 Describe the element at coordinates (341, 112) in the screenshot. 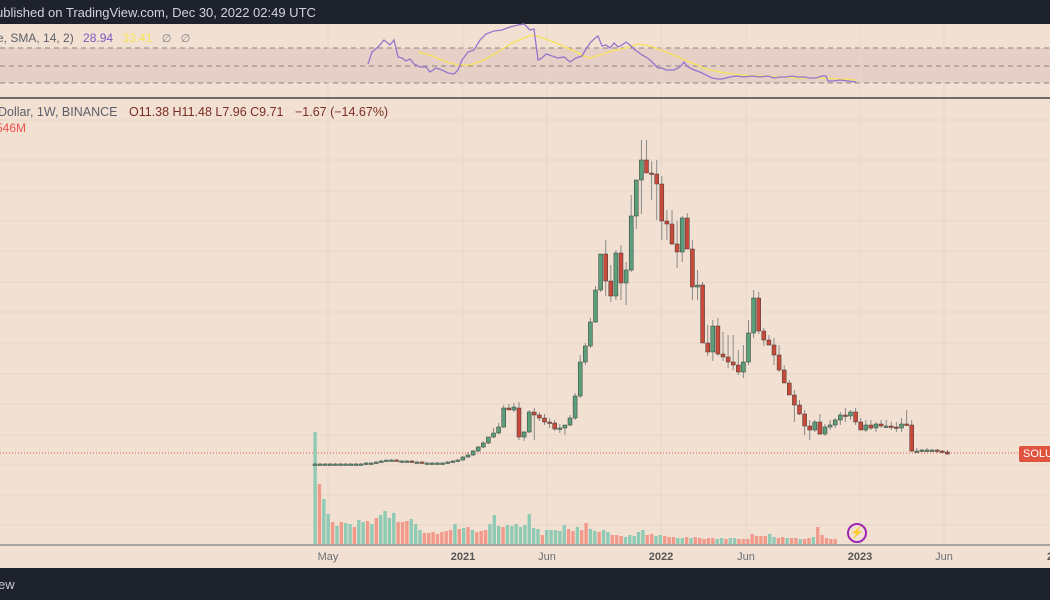

I see `change-value: −1.67 (−14.67%)` at that location.